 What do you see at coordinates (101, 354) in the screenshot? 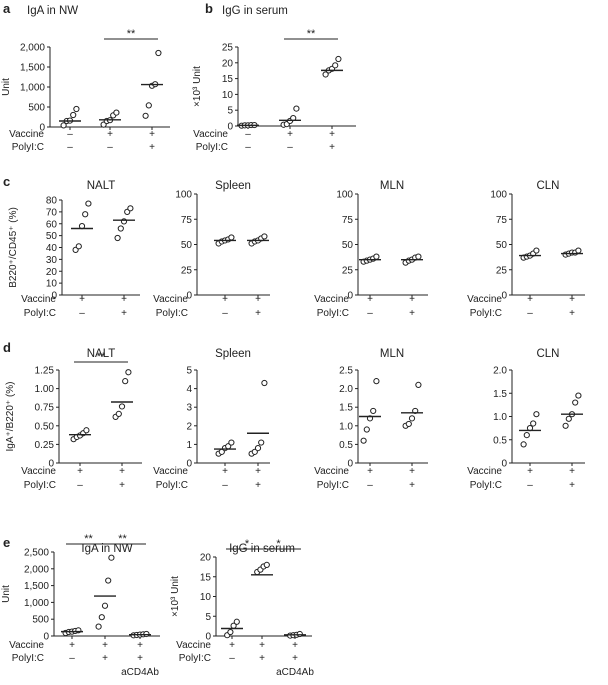
I see `chart-title: NALT` at bounding box center [101, 354].